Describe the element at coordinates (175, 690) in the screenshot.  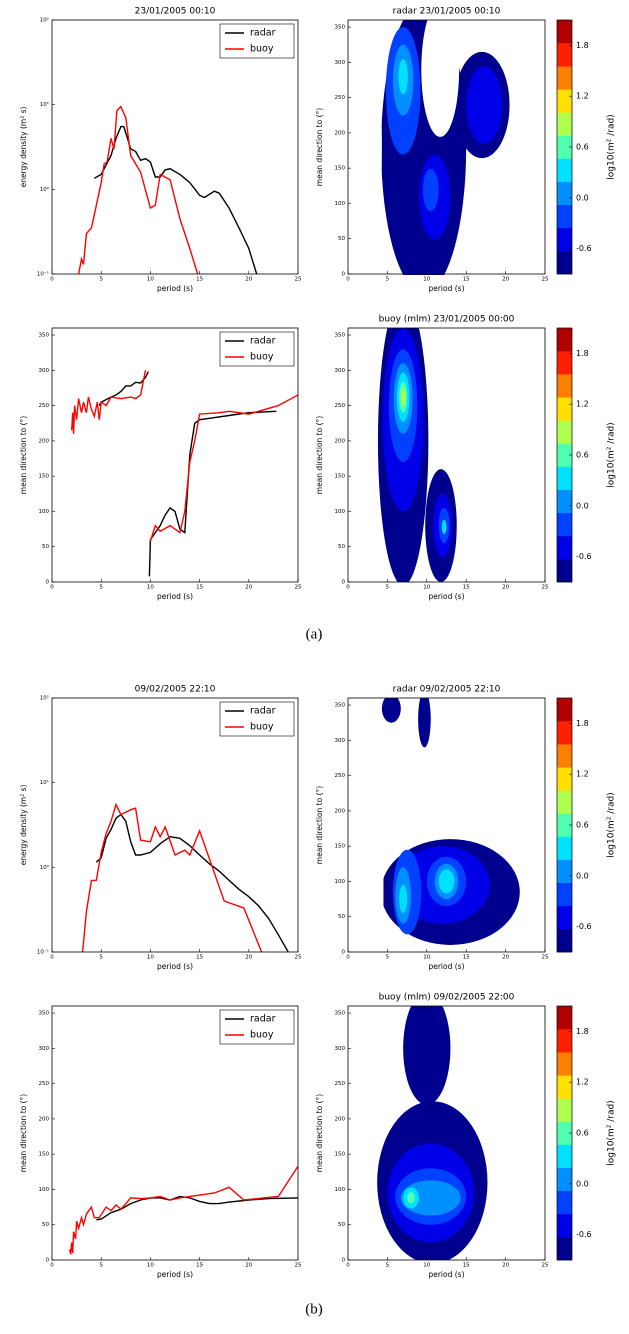
I see `chart-title: 09/02/2005 22:10` at that location.